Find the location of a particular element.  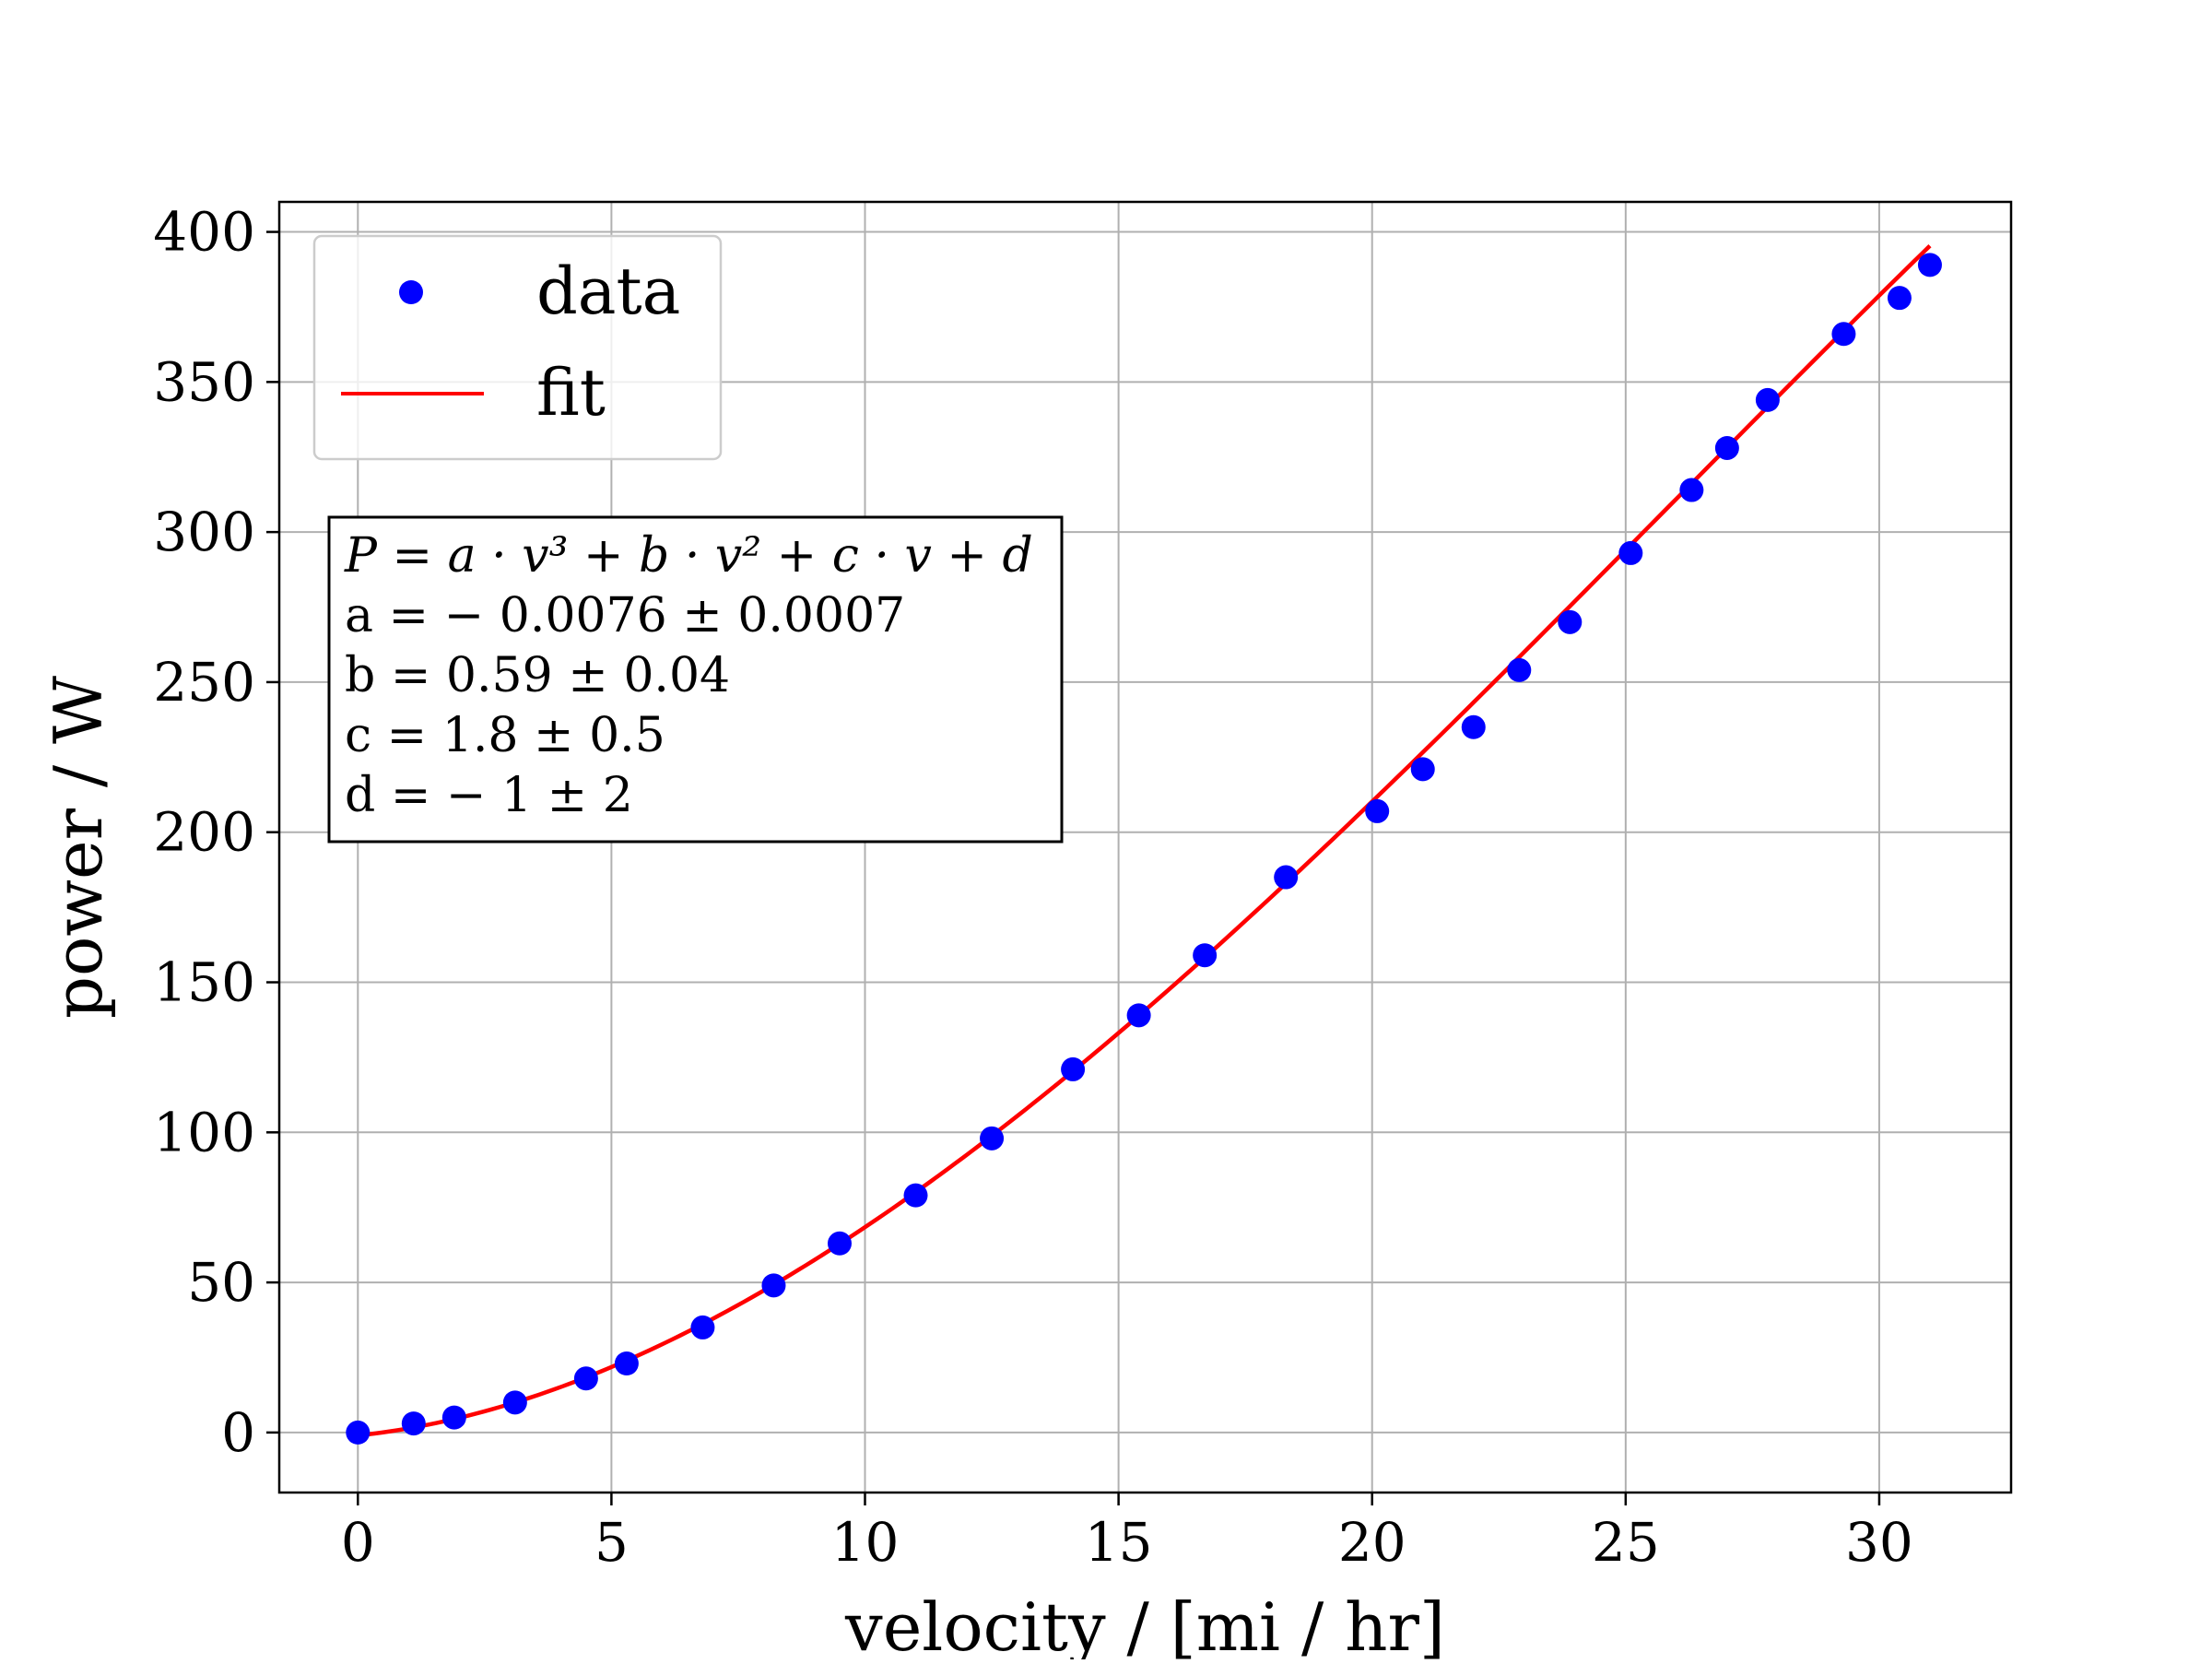

x-tick-label: 20 is located at coordinates (1372, 1542).